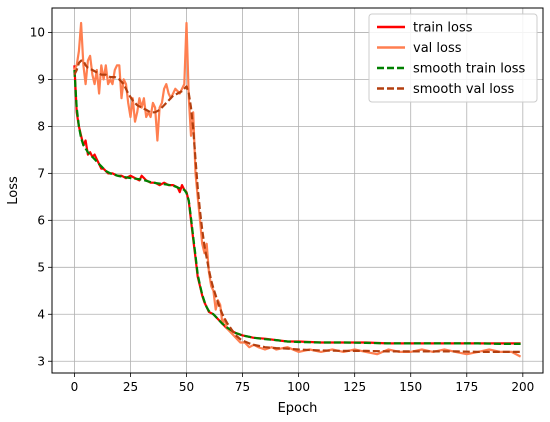 Image resolution: width=550 pixels, height=422 pixels. What do you see at coordinates (464, 89) in the screenshot?
I see `legend-label: smooth val loss` at bounding box center [464, 89].